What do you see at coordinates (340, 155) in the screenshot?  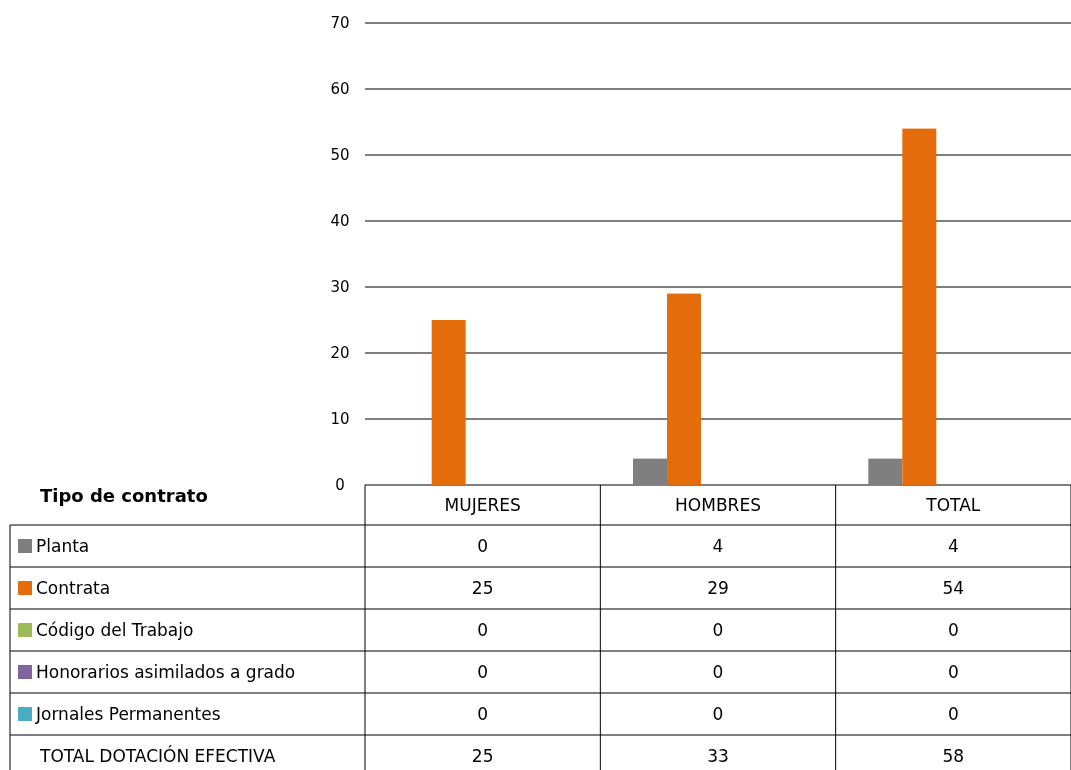 I see `y-tick-label: 50` at bounding box center [340, 155].